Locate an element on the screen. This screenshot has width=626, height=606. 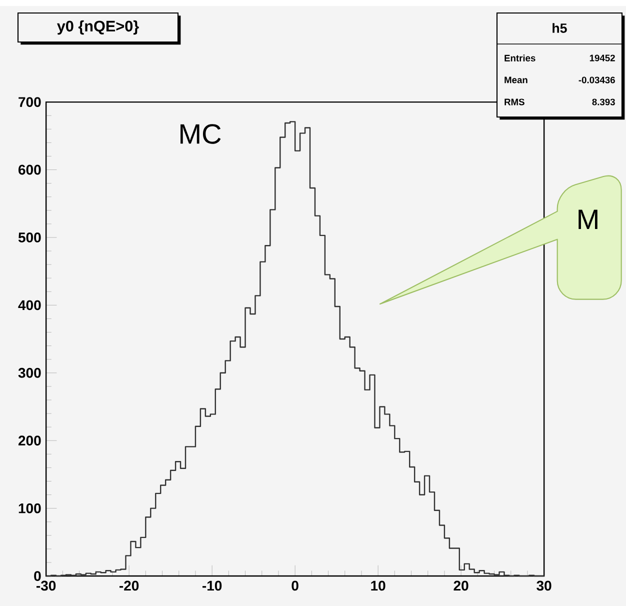
annotation: RMS is located at coordinates (514, 102).